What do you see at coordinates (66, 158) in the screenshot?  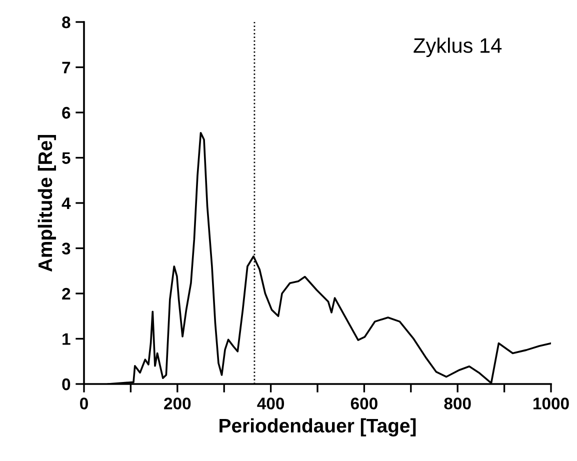 I see `y-tick-label: 5` at bounding box center [66, 158].